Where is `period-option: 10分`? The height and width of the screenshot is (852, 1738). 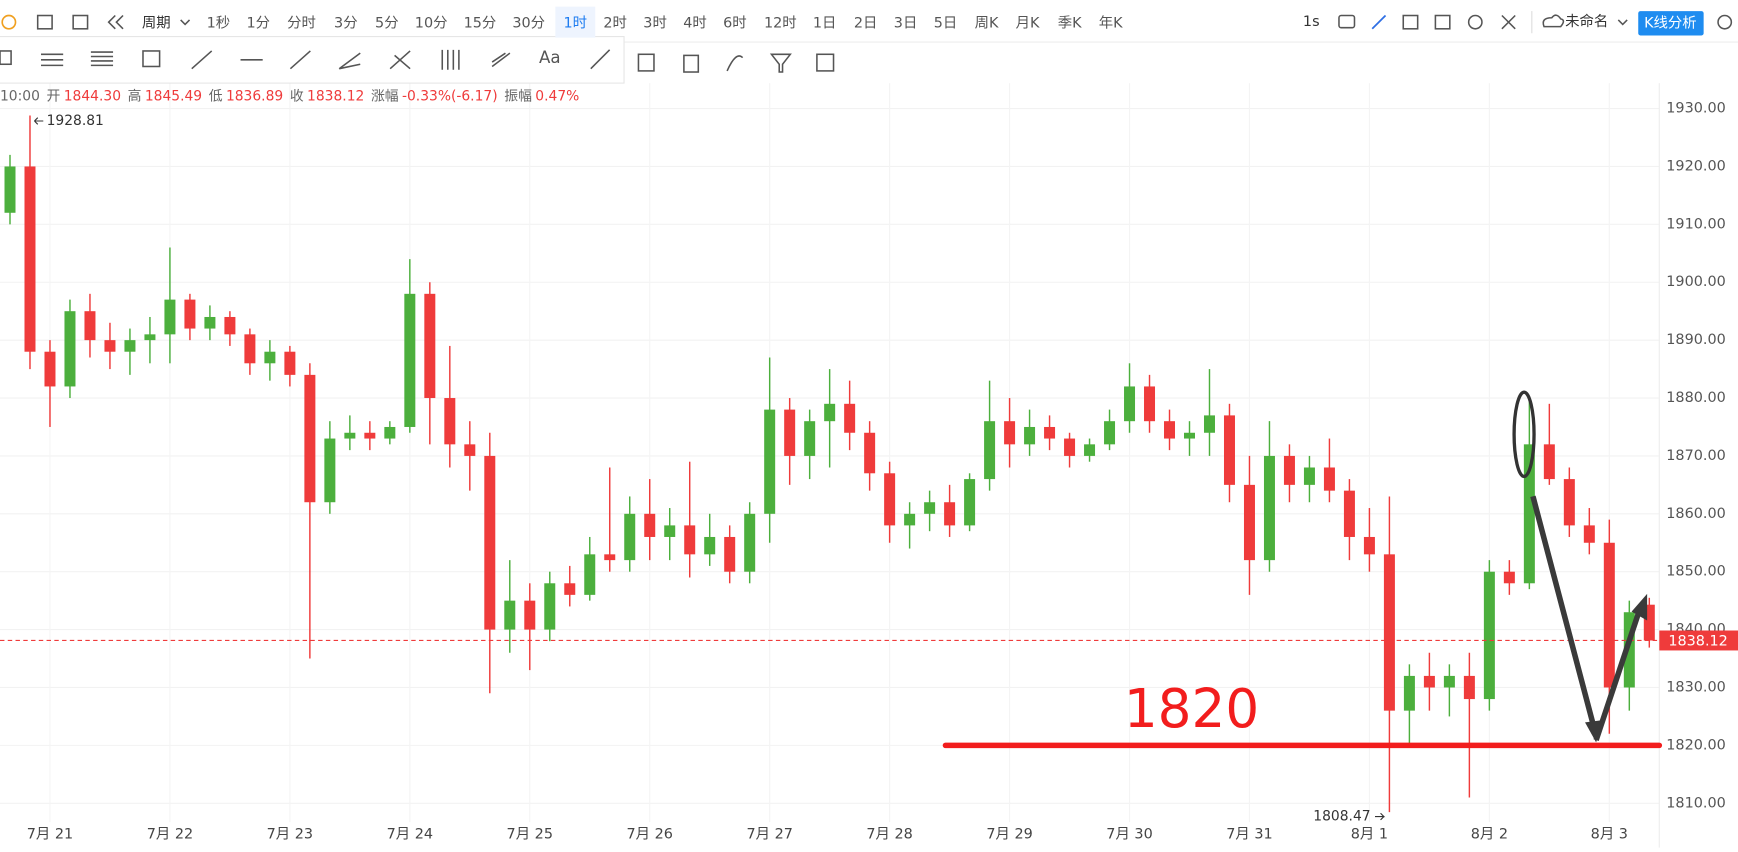 period-option: 10分 is located at coordinates (431, 22).